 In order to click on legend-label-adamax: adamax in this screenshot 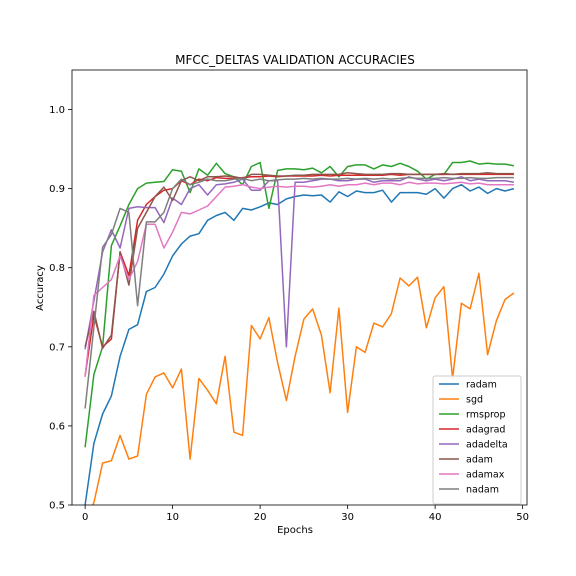, I will do `click(485, 475)`.